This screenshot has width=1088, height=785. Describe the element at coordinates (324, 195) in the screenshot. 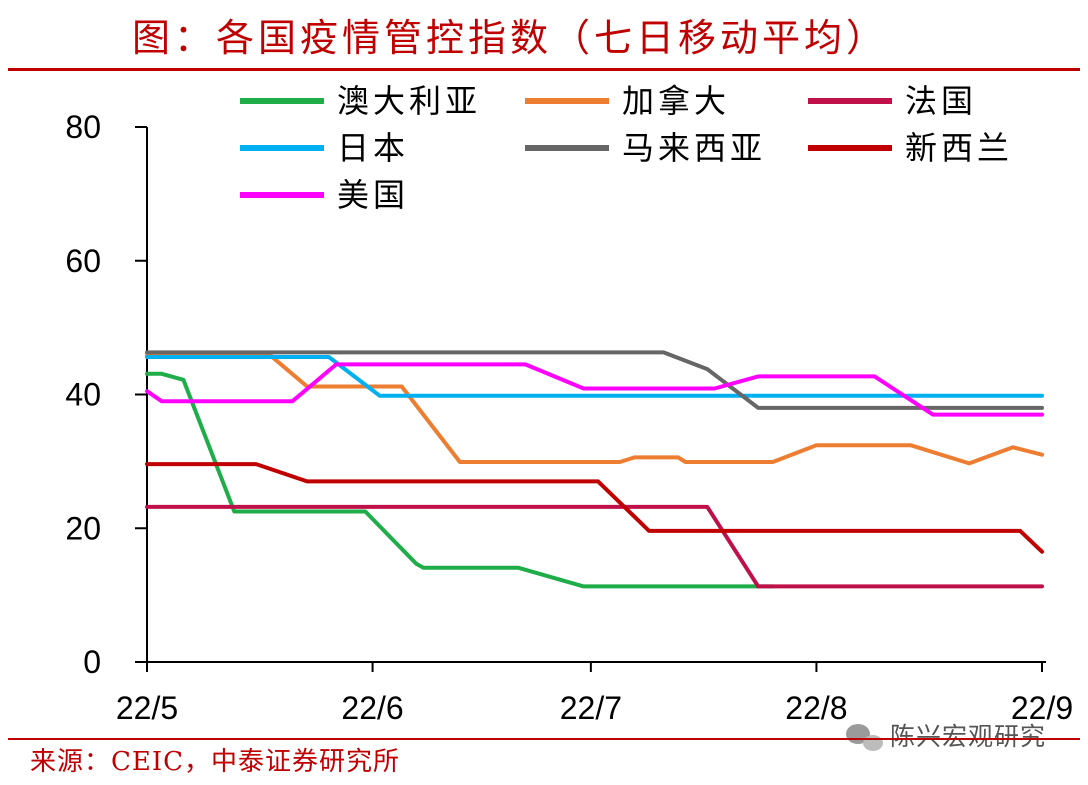

I see `legend-item: 美国` at that location.